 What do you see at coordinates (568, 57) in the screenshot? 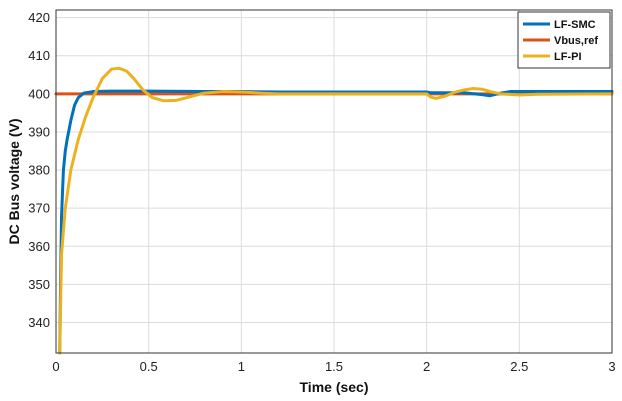
I see `legend-label: LF-PI` at bounding box center [568, 57].